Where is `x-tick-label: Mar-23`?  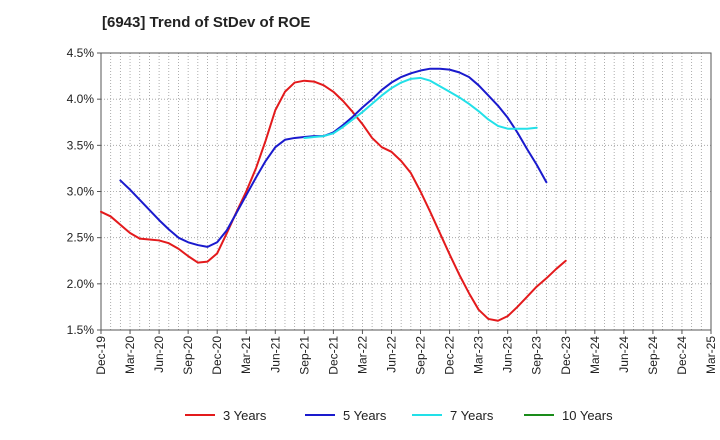
x-tick-label: Mar-23 is located at coordinates (479, 355).